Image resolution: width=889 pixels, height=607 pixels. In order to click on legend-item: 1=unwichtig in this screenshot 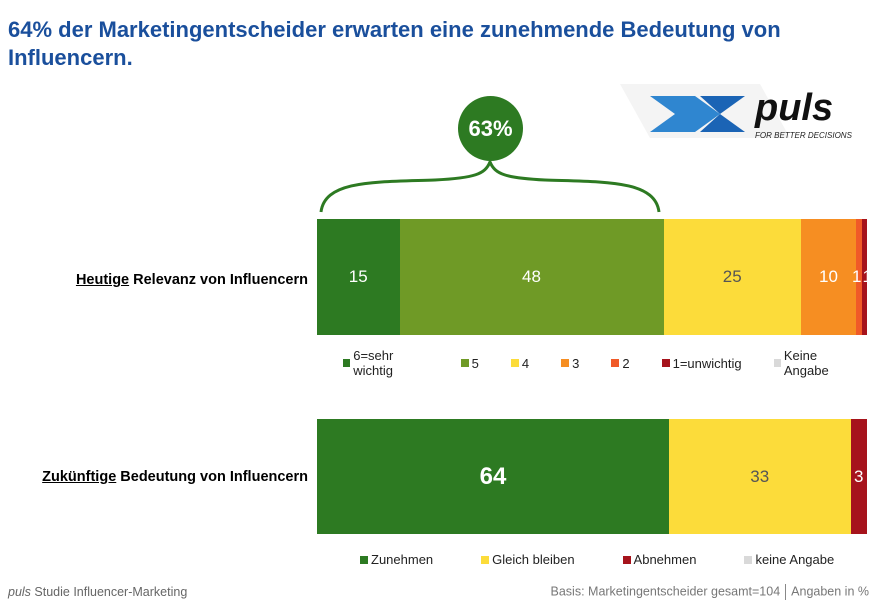, I will do `click(701, 363)`.